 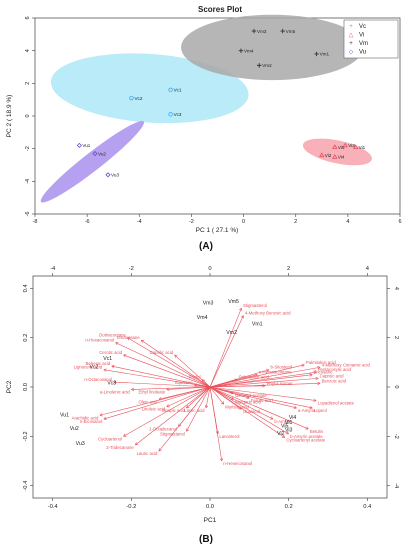 What do you see at coordinates (367, 507) in the screenshot?
I see `x-tick-label: 0.4` at bounding box center [367, 507].